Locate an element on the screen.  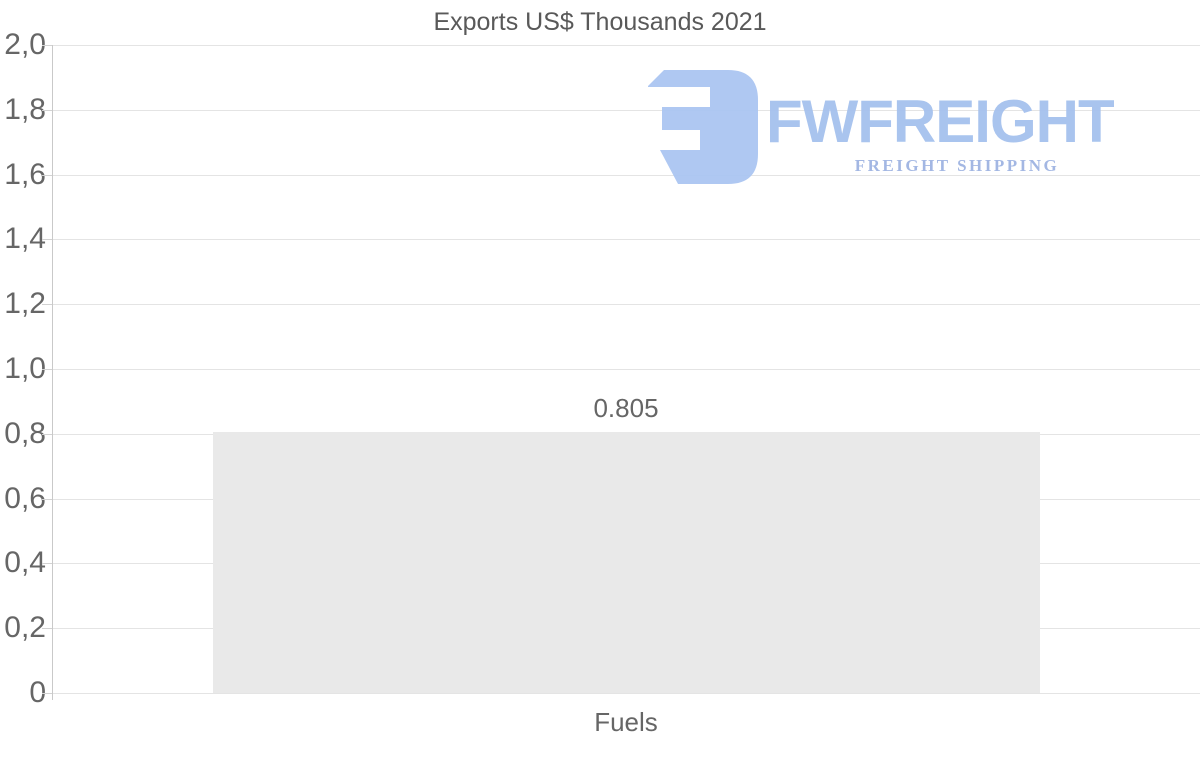
y-axis-tick-label: 1,2 is located at coordinates (25, 303).